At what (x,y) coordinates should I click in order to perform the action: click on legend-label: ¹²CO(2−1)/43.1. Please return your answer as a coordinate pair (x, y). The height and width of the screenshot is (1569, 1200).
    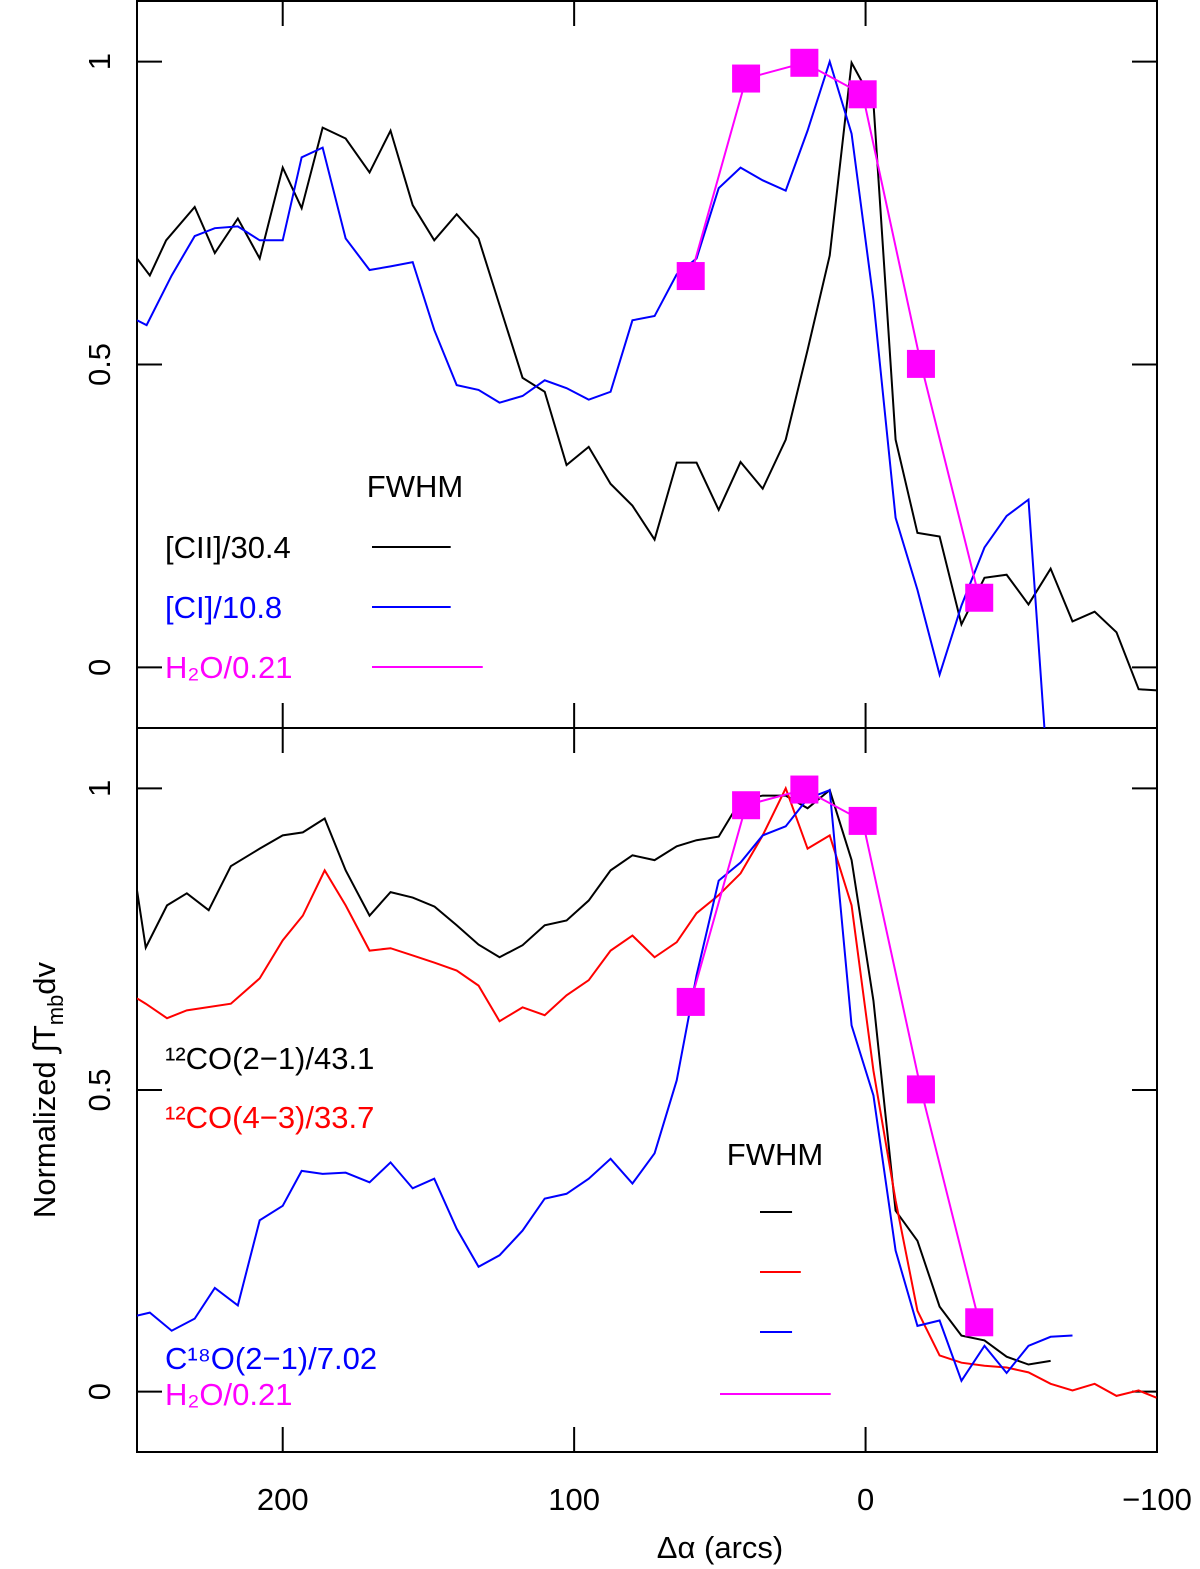
    Looking at the image, I should click on (269, 1058).